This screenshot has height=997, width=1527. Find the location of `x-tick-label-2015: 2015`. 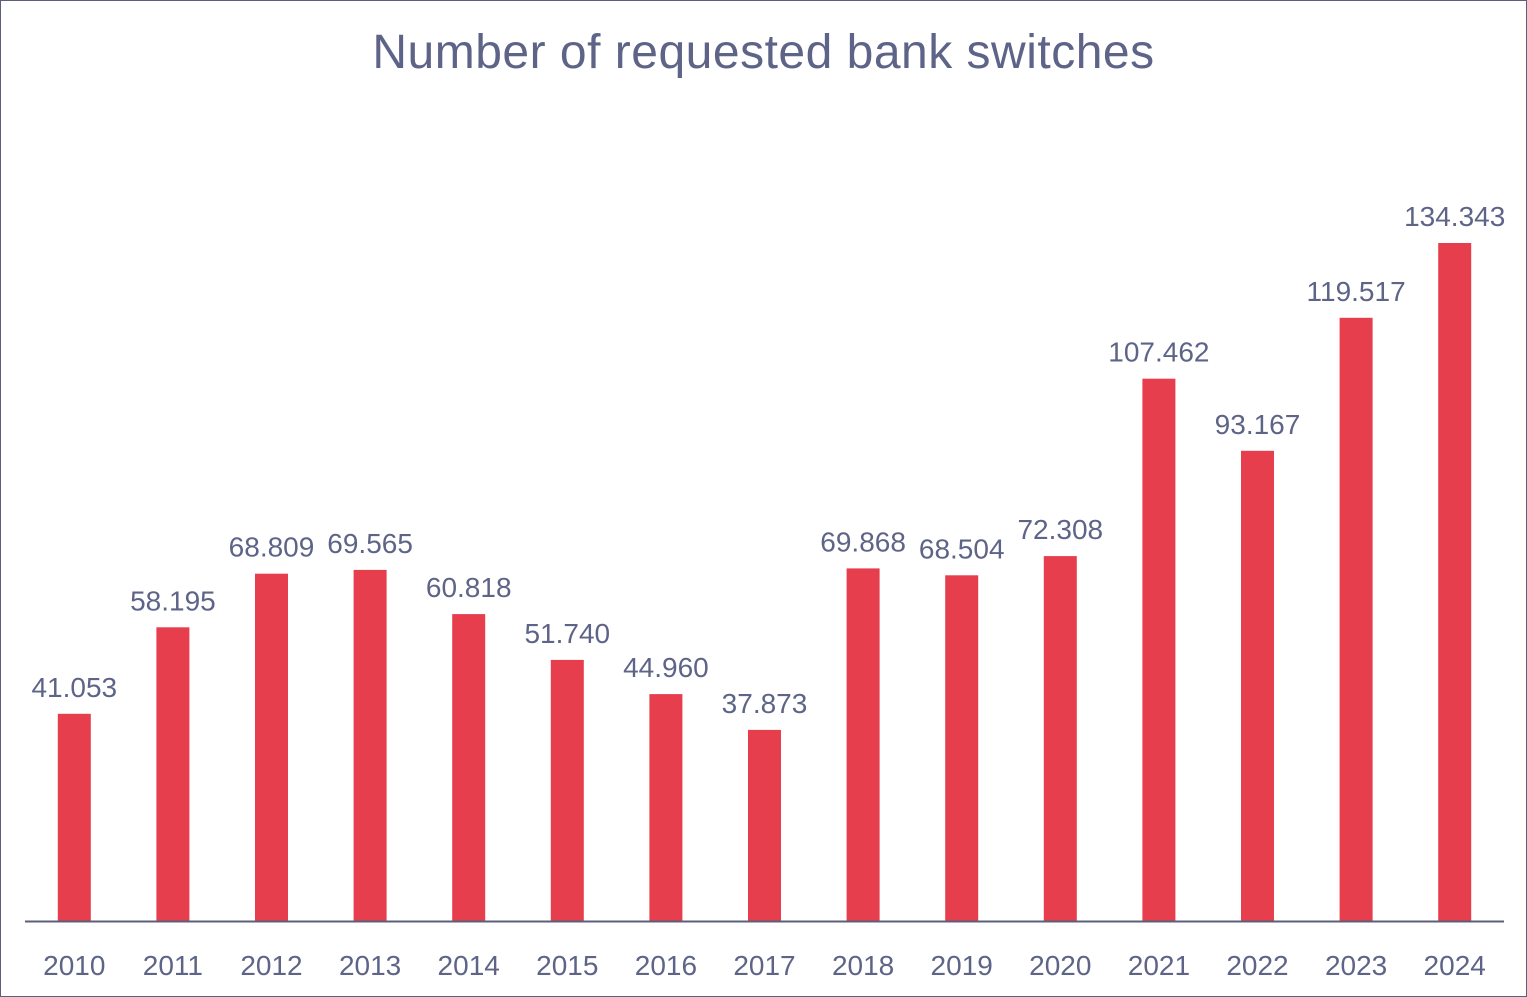

x-tick-label-2015: 2015 is located at coordinates (567, 965).